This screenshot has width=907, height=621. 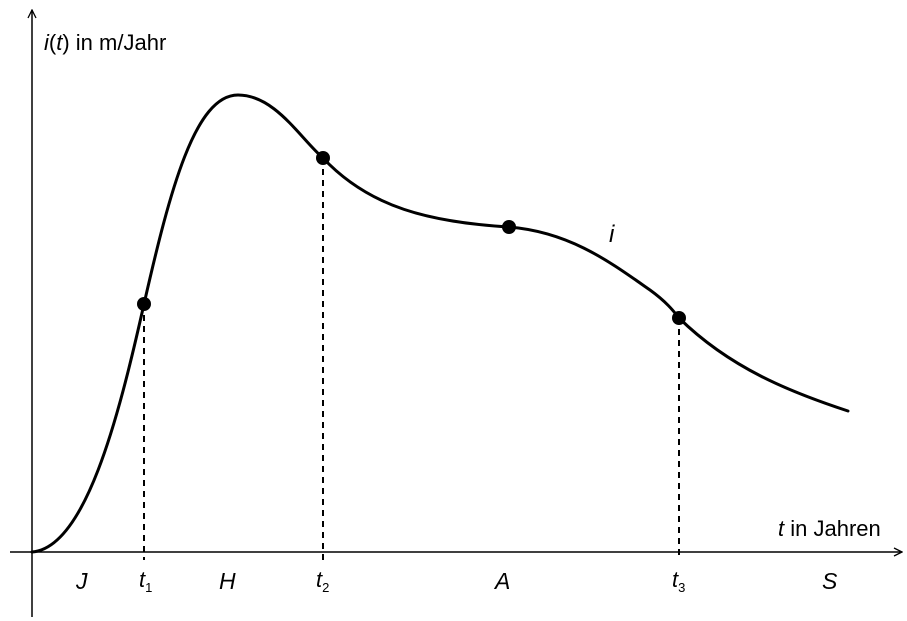 I want to click on tick-label-t1: t1, so click(x=145, y=581).